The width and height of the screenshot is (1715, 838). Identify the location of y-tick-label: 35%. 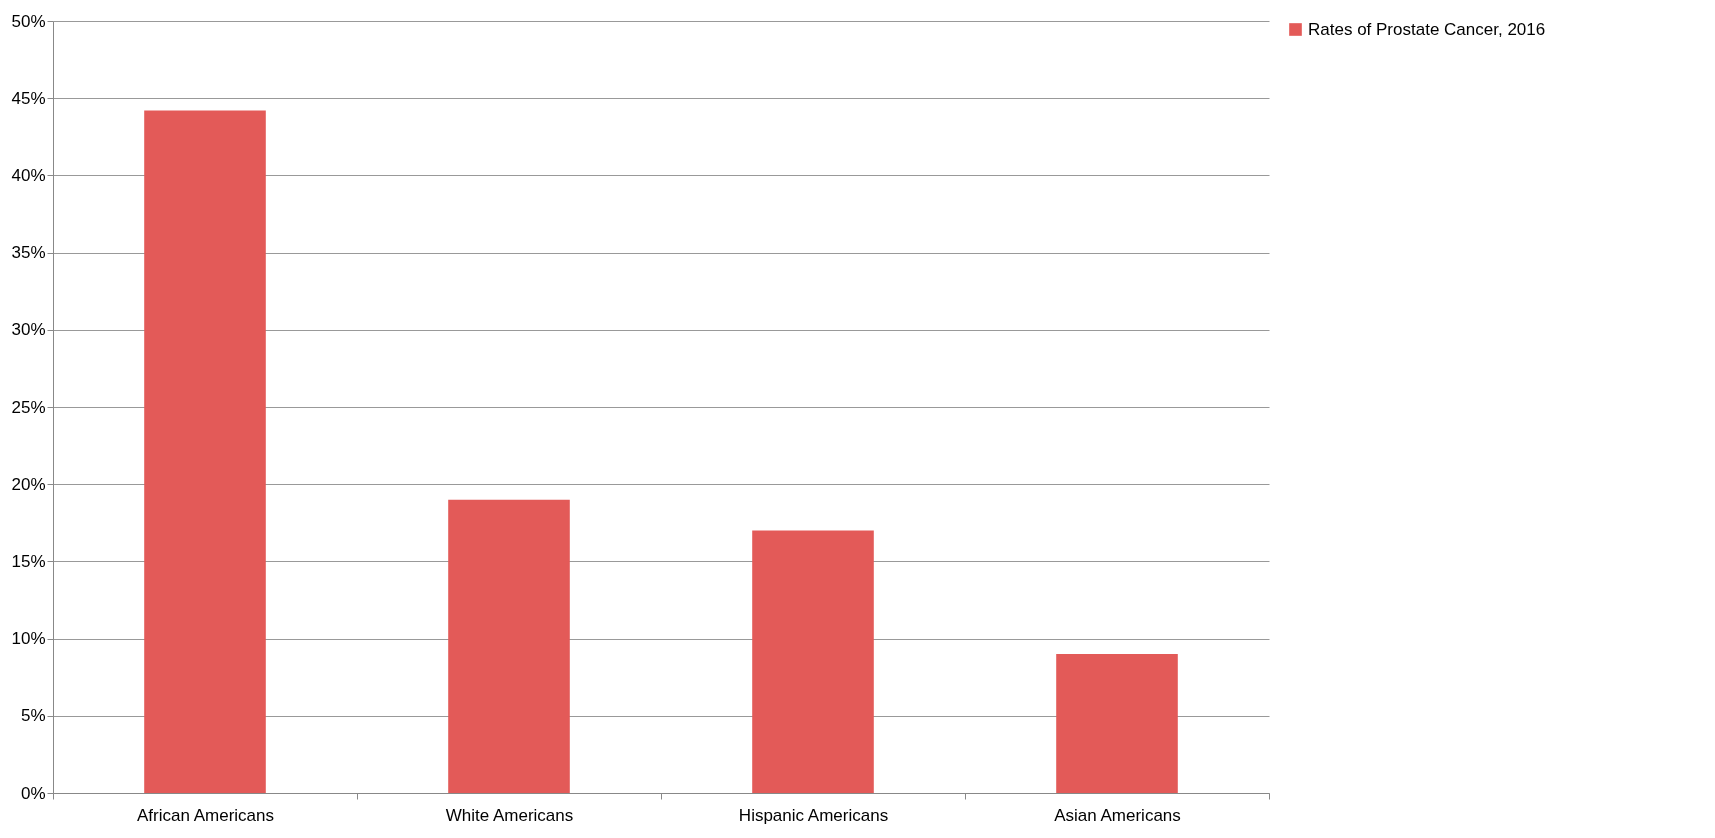
(28, 253).